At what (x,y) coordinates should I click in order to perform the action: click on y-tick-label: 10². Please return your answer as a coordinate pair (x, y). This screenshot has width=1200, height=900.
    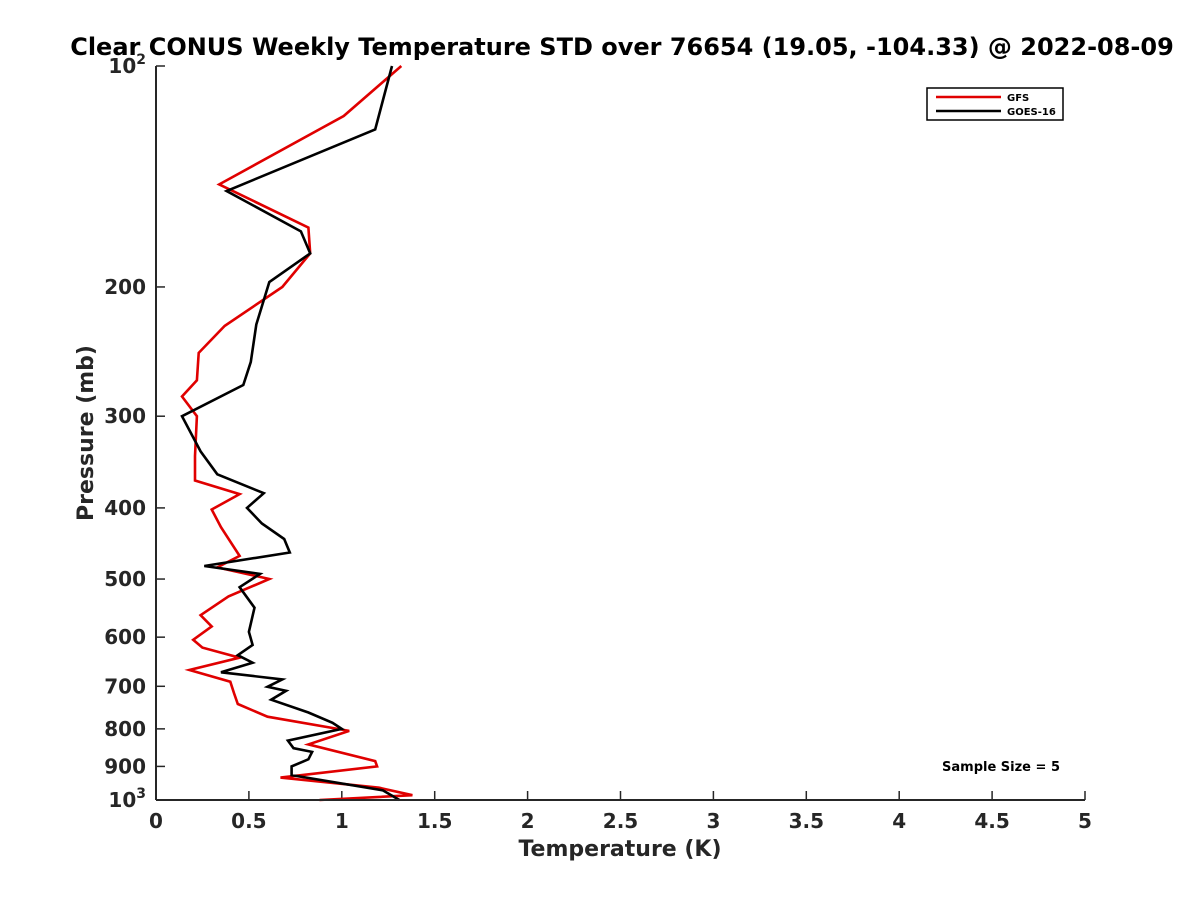
    Looking at the image, I should click on (127, 65).